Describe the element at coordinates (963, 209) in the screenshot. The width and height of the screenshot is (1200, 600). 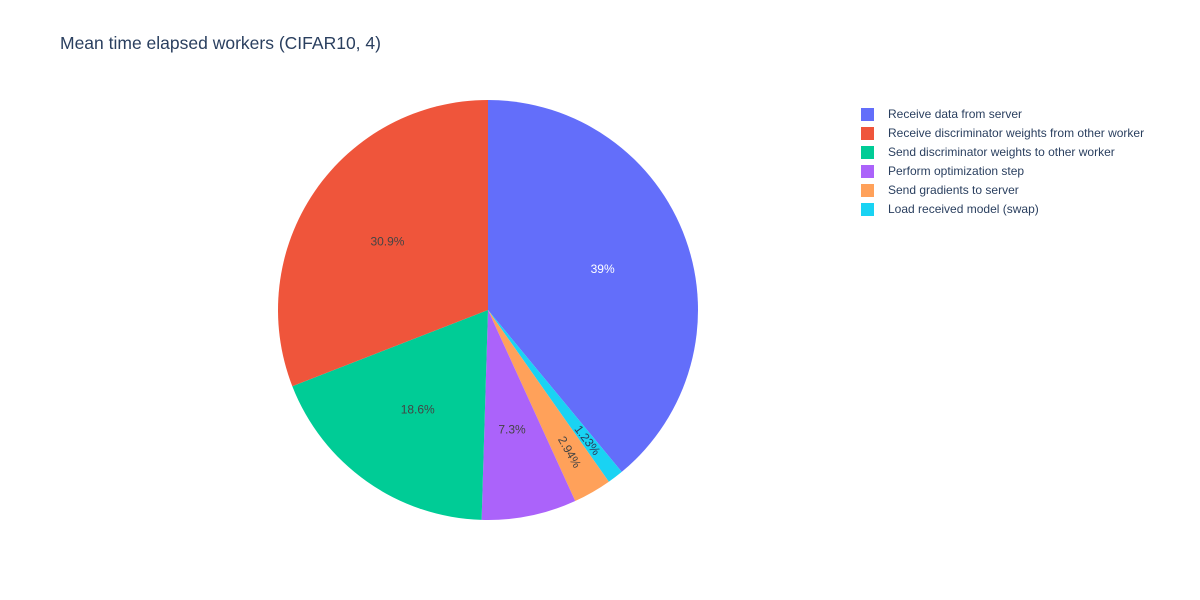
I see `legend-label: Load received model (swap)` at that location.